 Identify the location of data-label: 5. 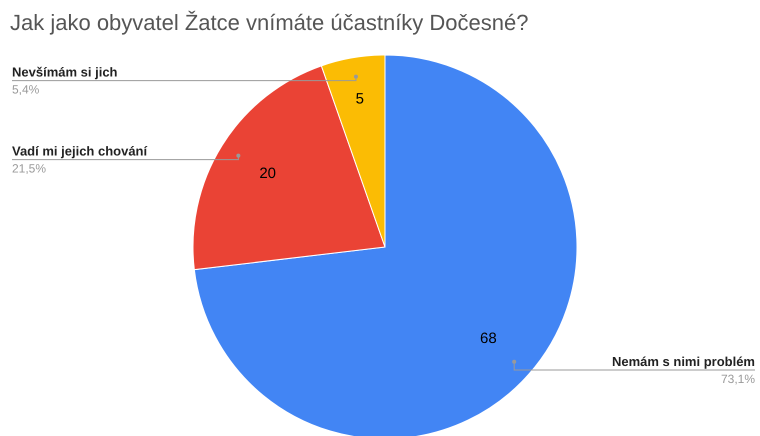
(360, 99).